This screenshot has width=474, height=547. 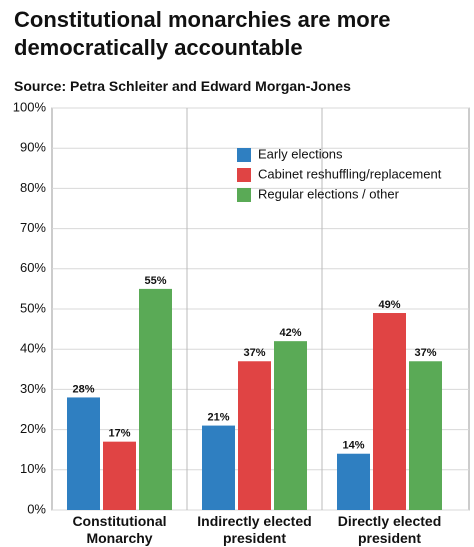 I want to click on legend-label: Regular elections / other, so click(x=329, y=193).